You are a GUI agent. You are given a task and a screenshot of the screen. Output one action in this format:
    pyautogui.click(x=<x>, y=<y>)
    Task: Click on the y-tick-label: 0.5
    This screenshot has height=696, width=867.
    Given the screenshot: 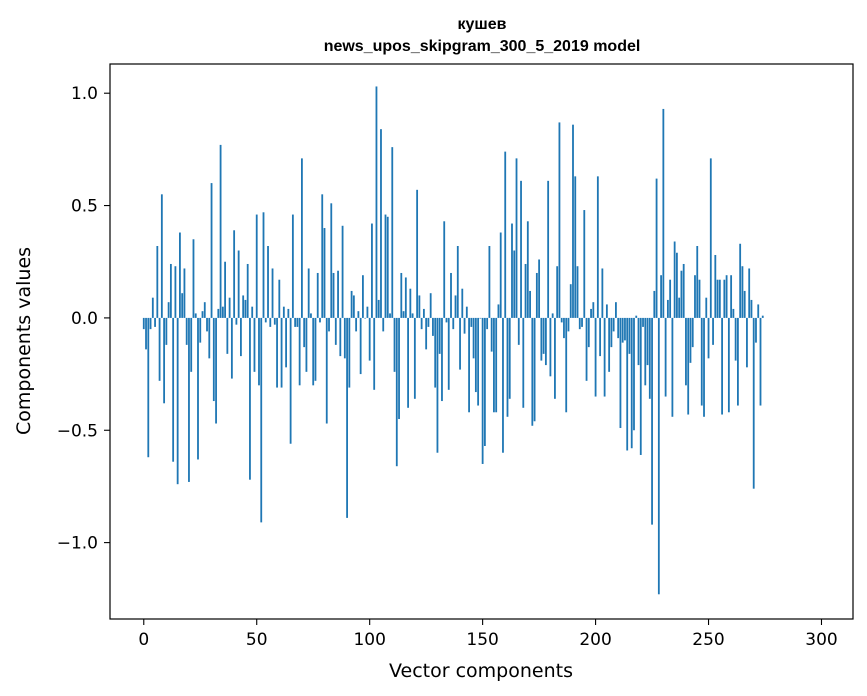 What is the action you would take?
    pyautogui.click(x=84, y=207)
    